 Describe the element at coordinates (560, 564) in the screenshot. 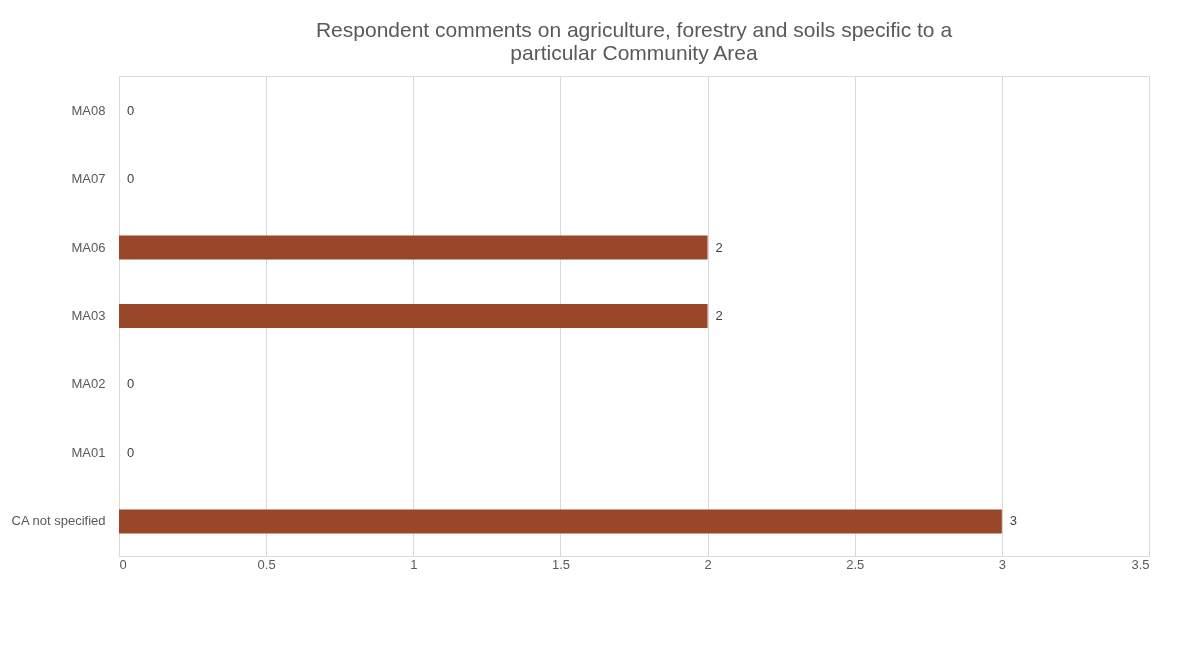

I see `x-tick-label: 1.5` at that location.